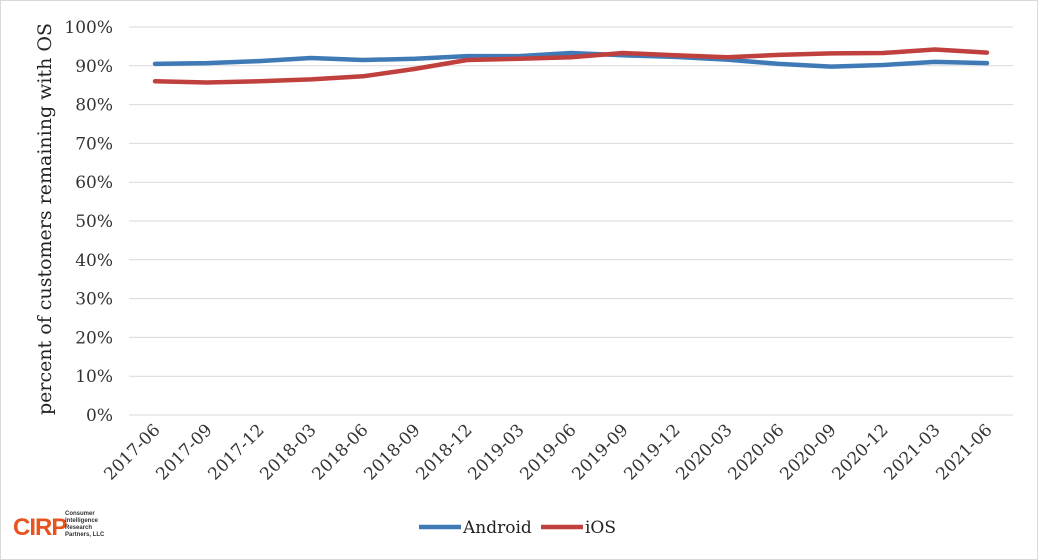 The height and width of the screenshot is (560, 1038). Describe the element at coordinates (94, 222) in the screenshot. I see `y-tick-label: 50%` at that location.